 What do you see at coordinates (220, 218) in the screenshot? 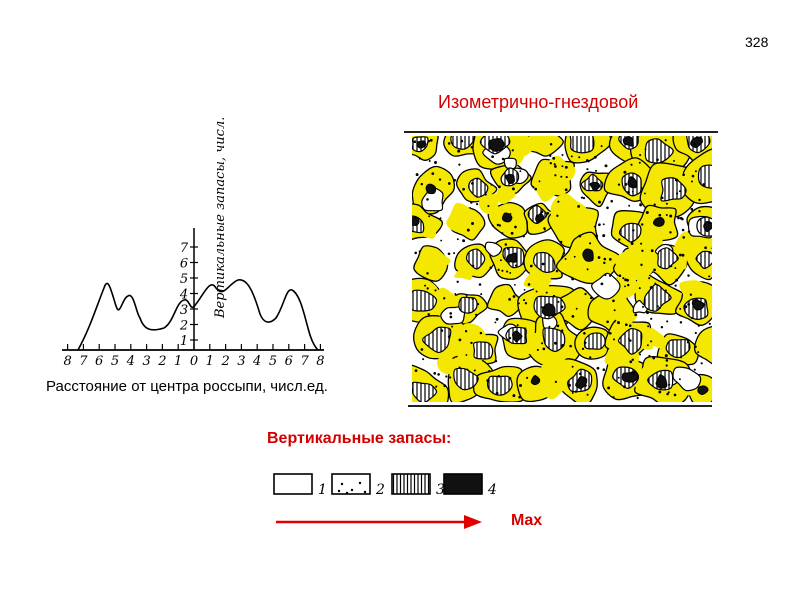
I see `y-axis-caption: Вертикальные запасы, числ.ед.` at bounding box center [220, 218].